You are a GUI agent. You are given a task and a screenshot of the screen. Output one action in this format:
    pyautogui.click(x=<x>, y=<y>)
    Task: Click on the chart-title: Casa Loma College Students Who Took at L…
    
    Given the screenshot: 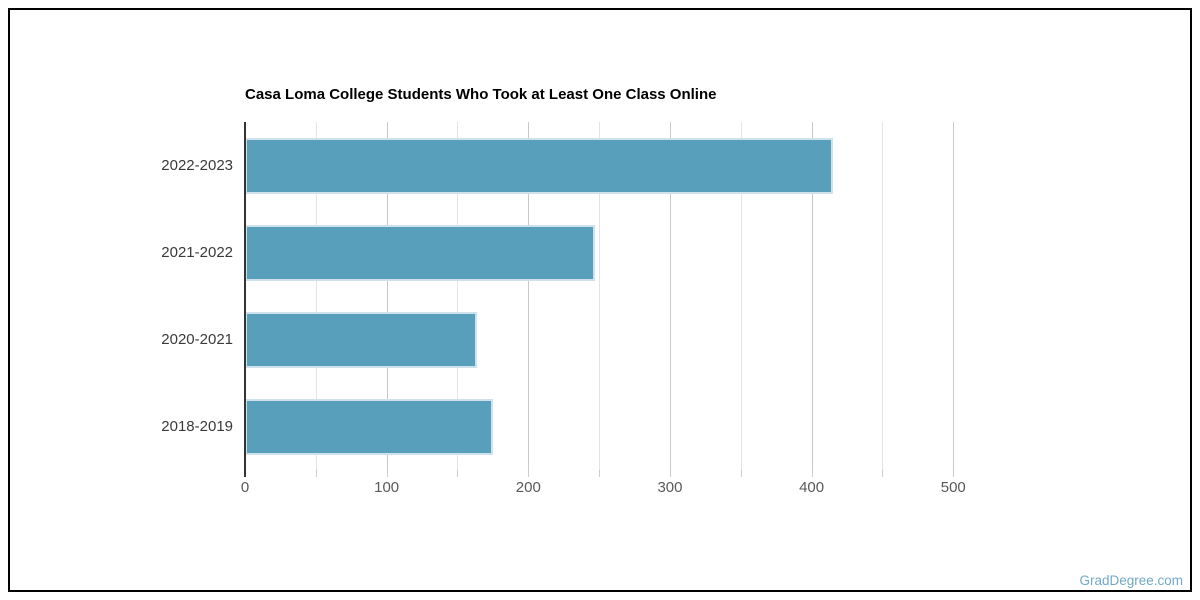 What is the action you would take?
    pyautogui.click(x=481, y=94)
    